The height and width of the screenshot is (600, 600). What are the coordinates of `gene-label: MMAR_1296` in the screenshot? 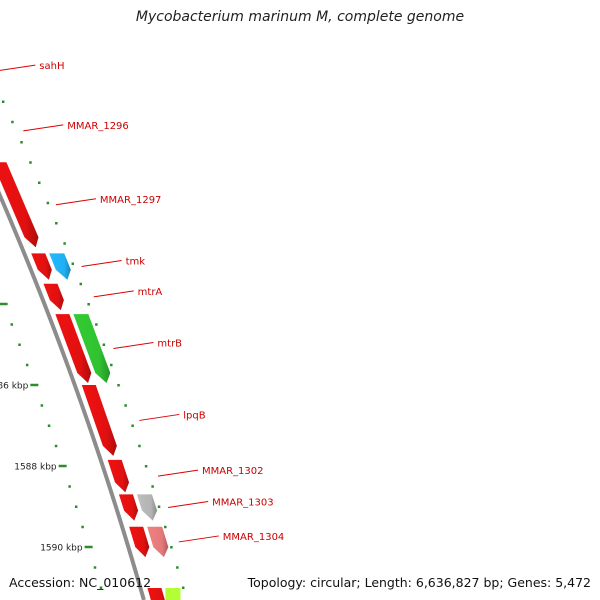 It's located at (98, 126).